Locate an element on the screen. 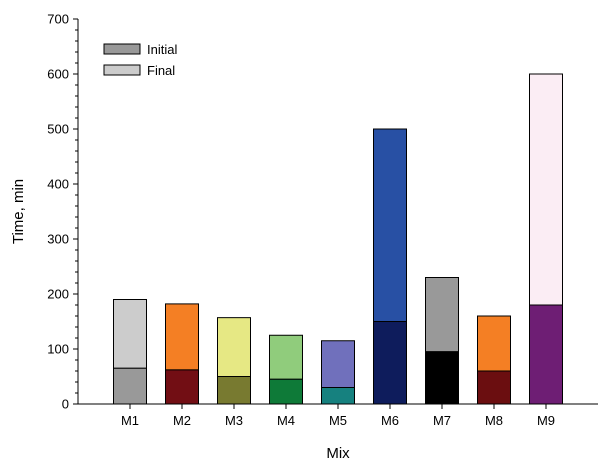  bar-final-m9 is located at coordinates (546, 189).